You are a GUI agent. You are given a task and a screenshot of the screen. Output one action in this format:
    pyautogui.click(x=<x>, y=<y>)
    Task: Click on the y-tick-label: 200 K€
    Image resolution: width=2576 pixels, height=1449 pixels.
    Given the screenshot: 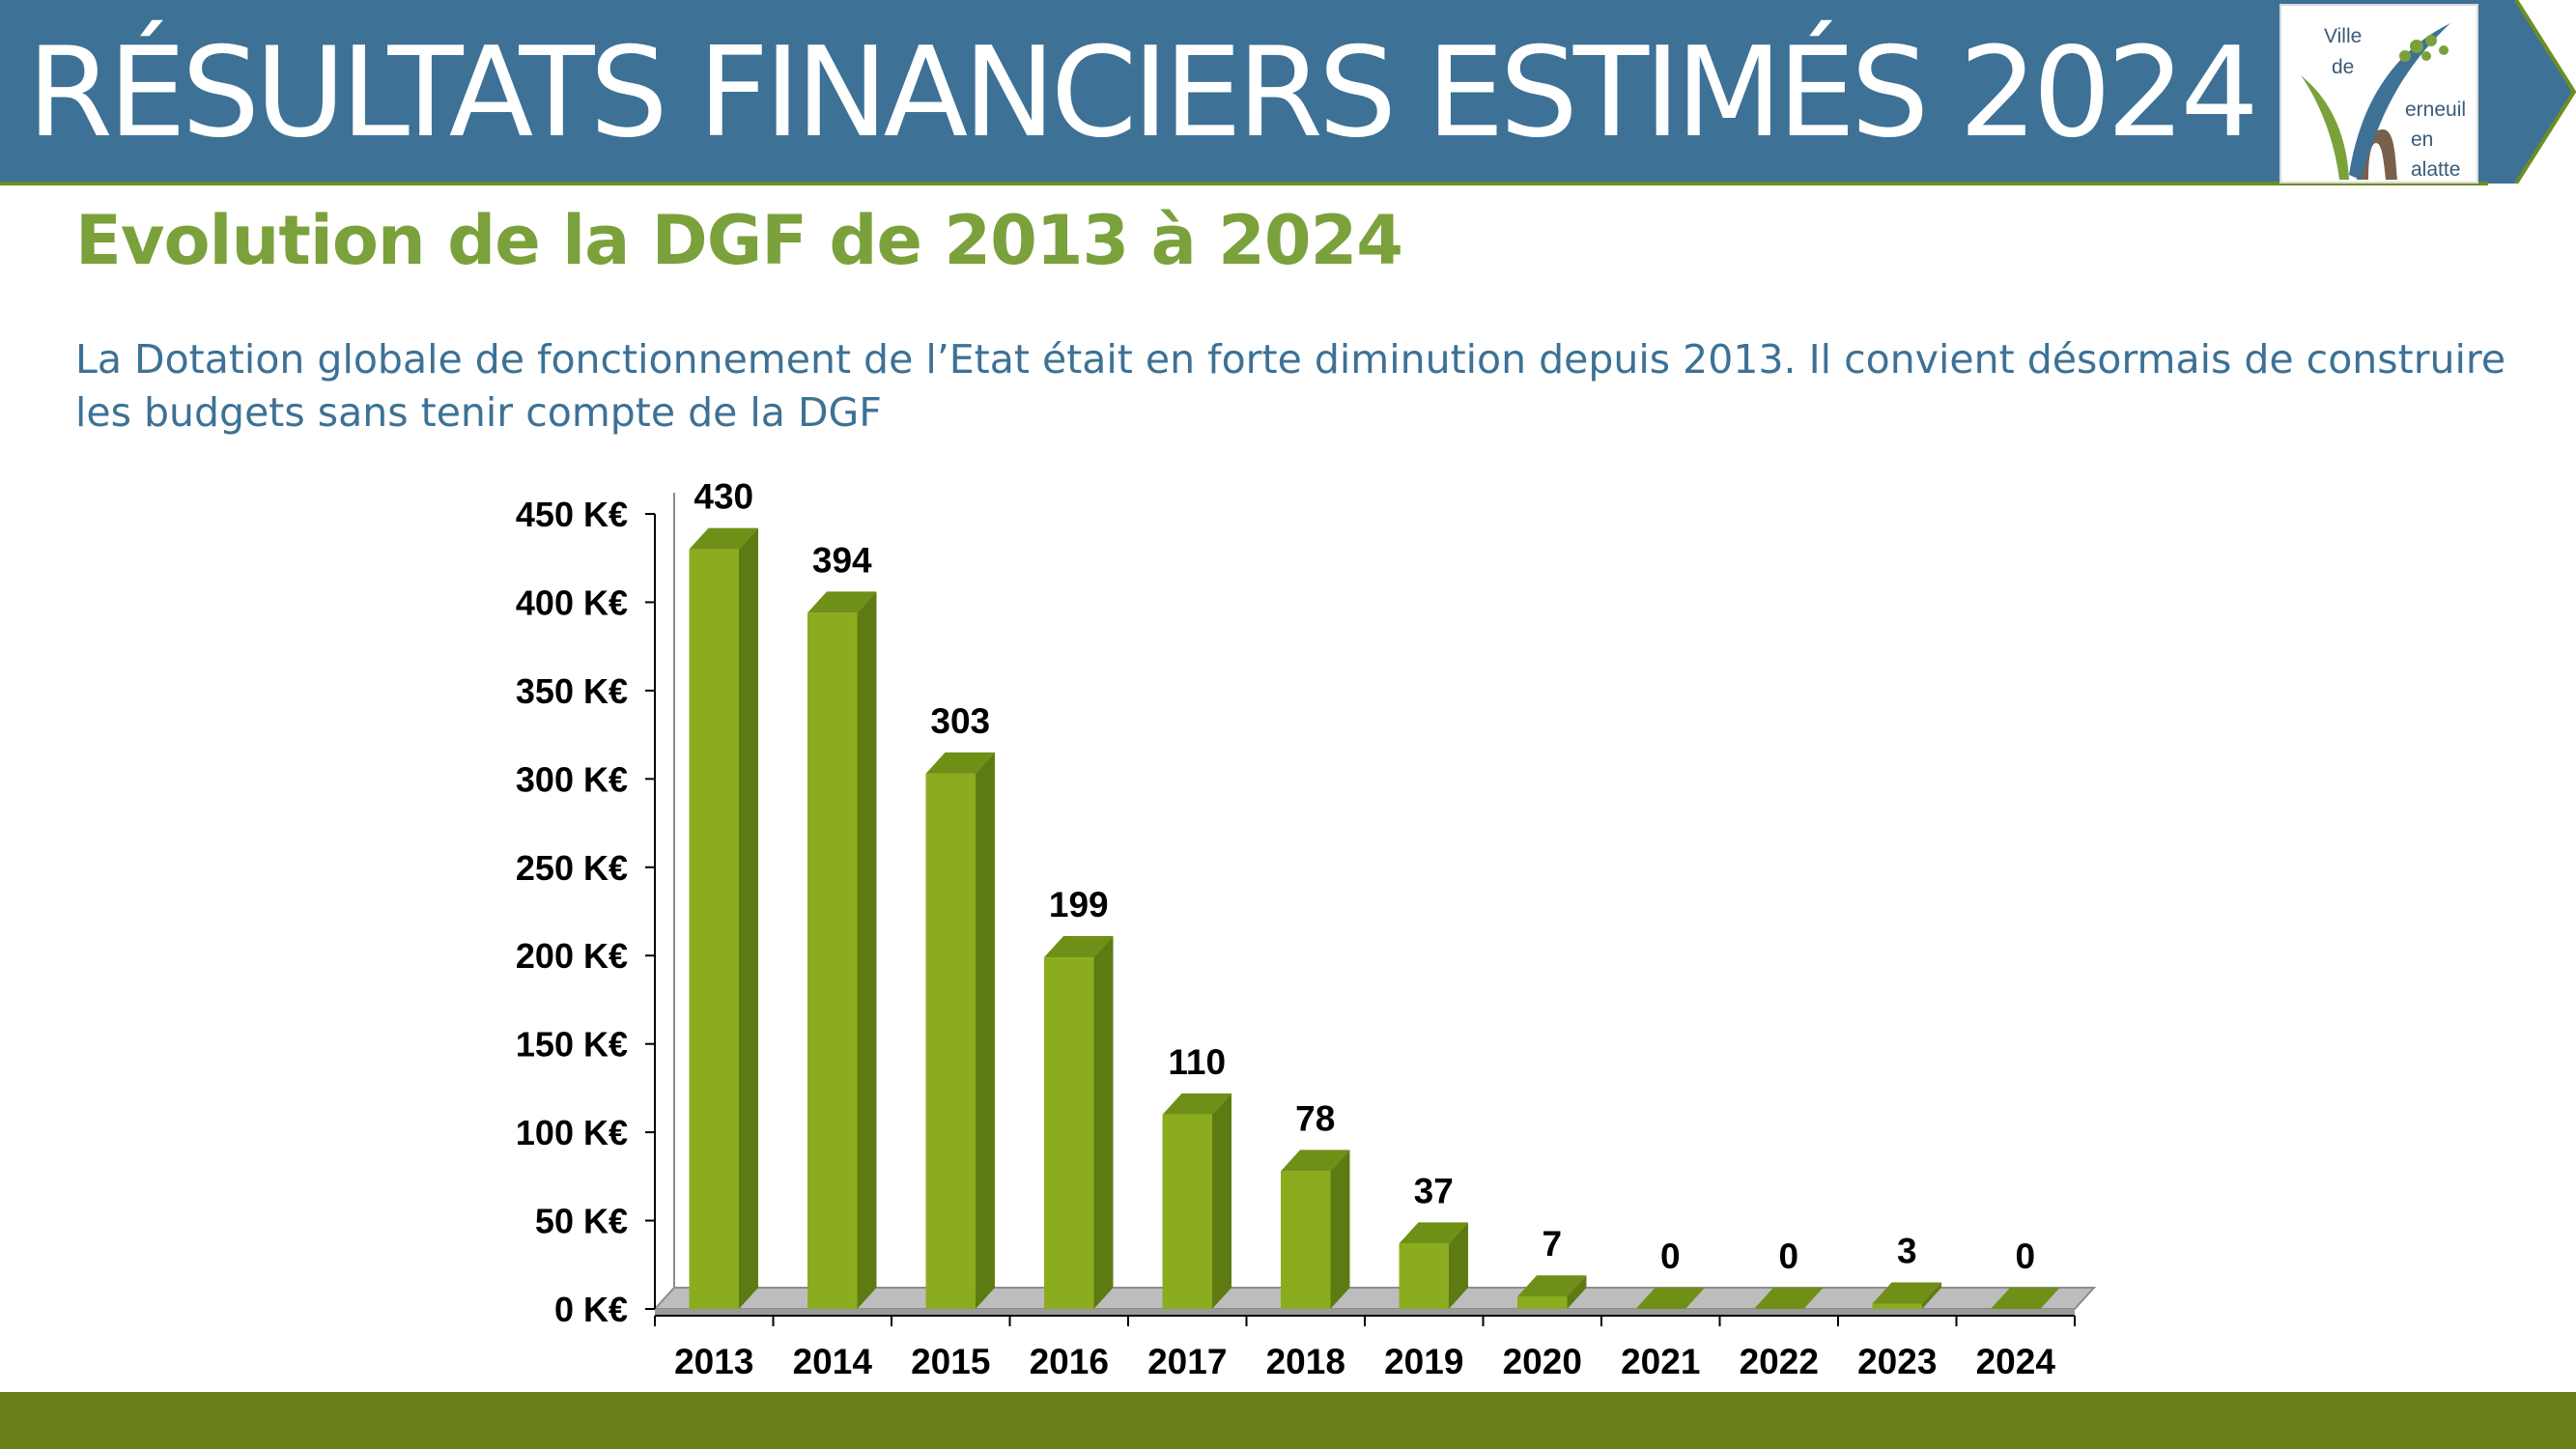 What is the action you would take?
    pyautogui.click(x=572, y=956)
    